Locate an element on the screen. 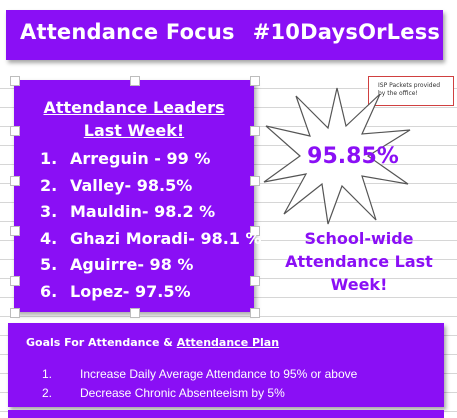 Image resolution: width=457 pixels, height=418 pixels. list-item: 5. Aguirre- 98 % is located at coordinates (151, 266).